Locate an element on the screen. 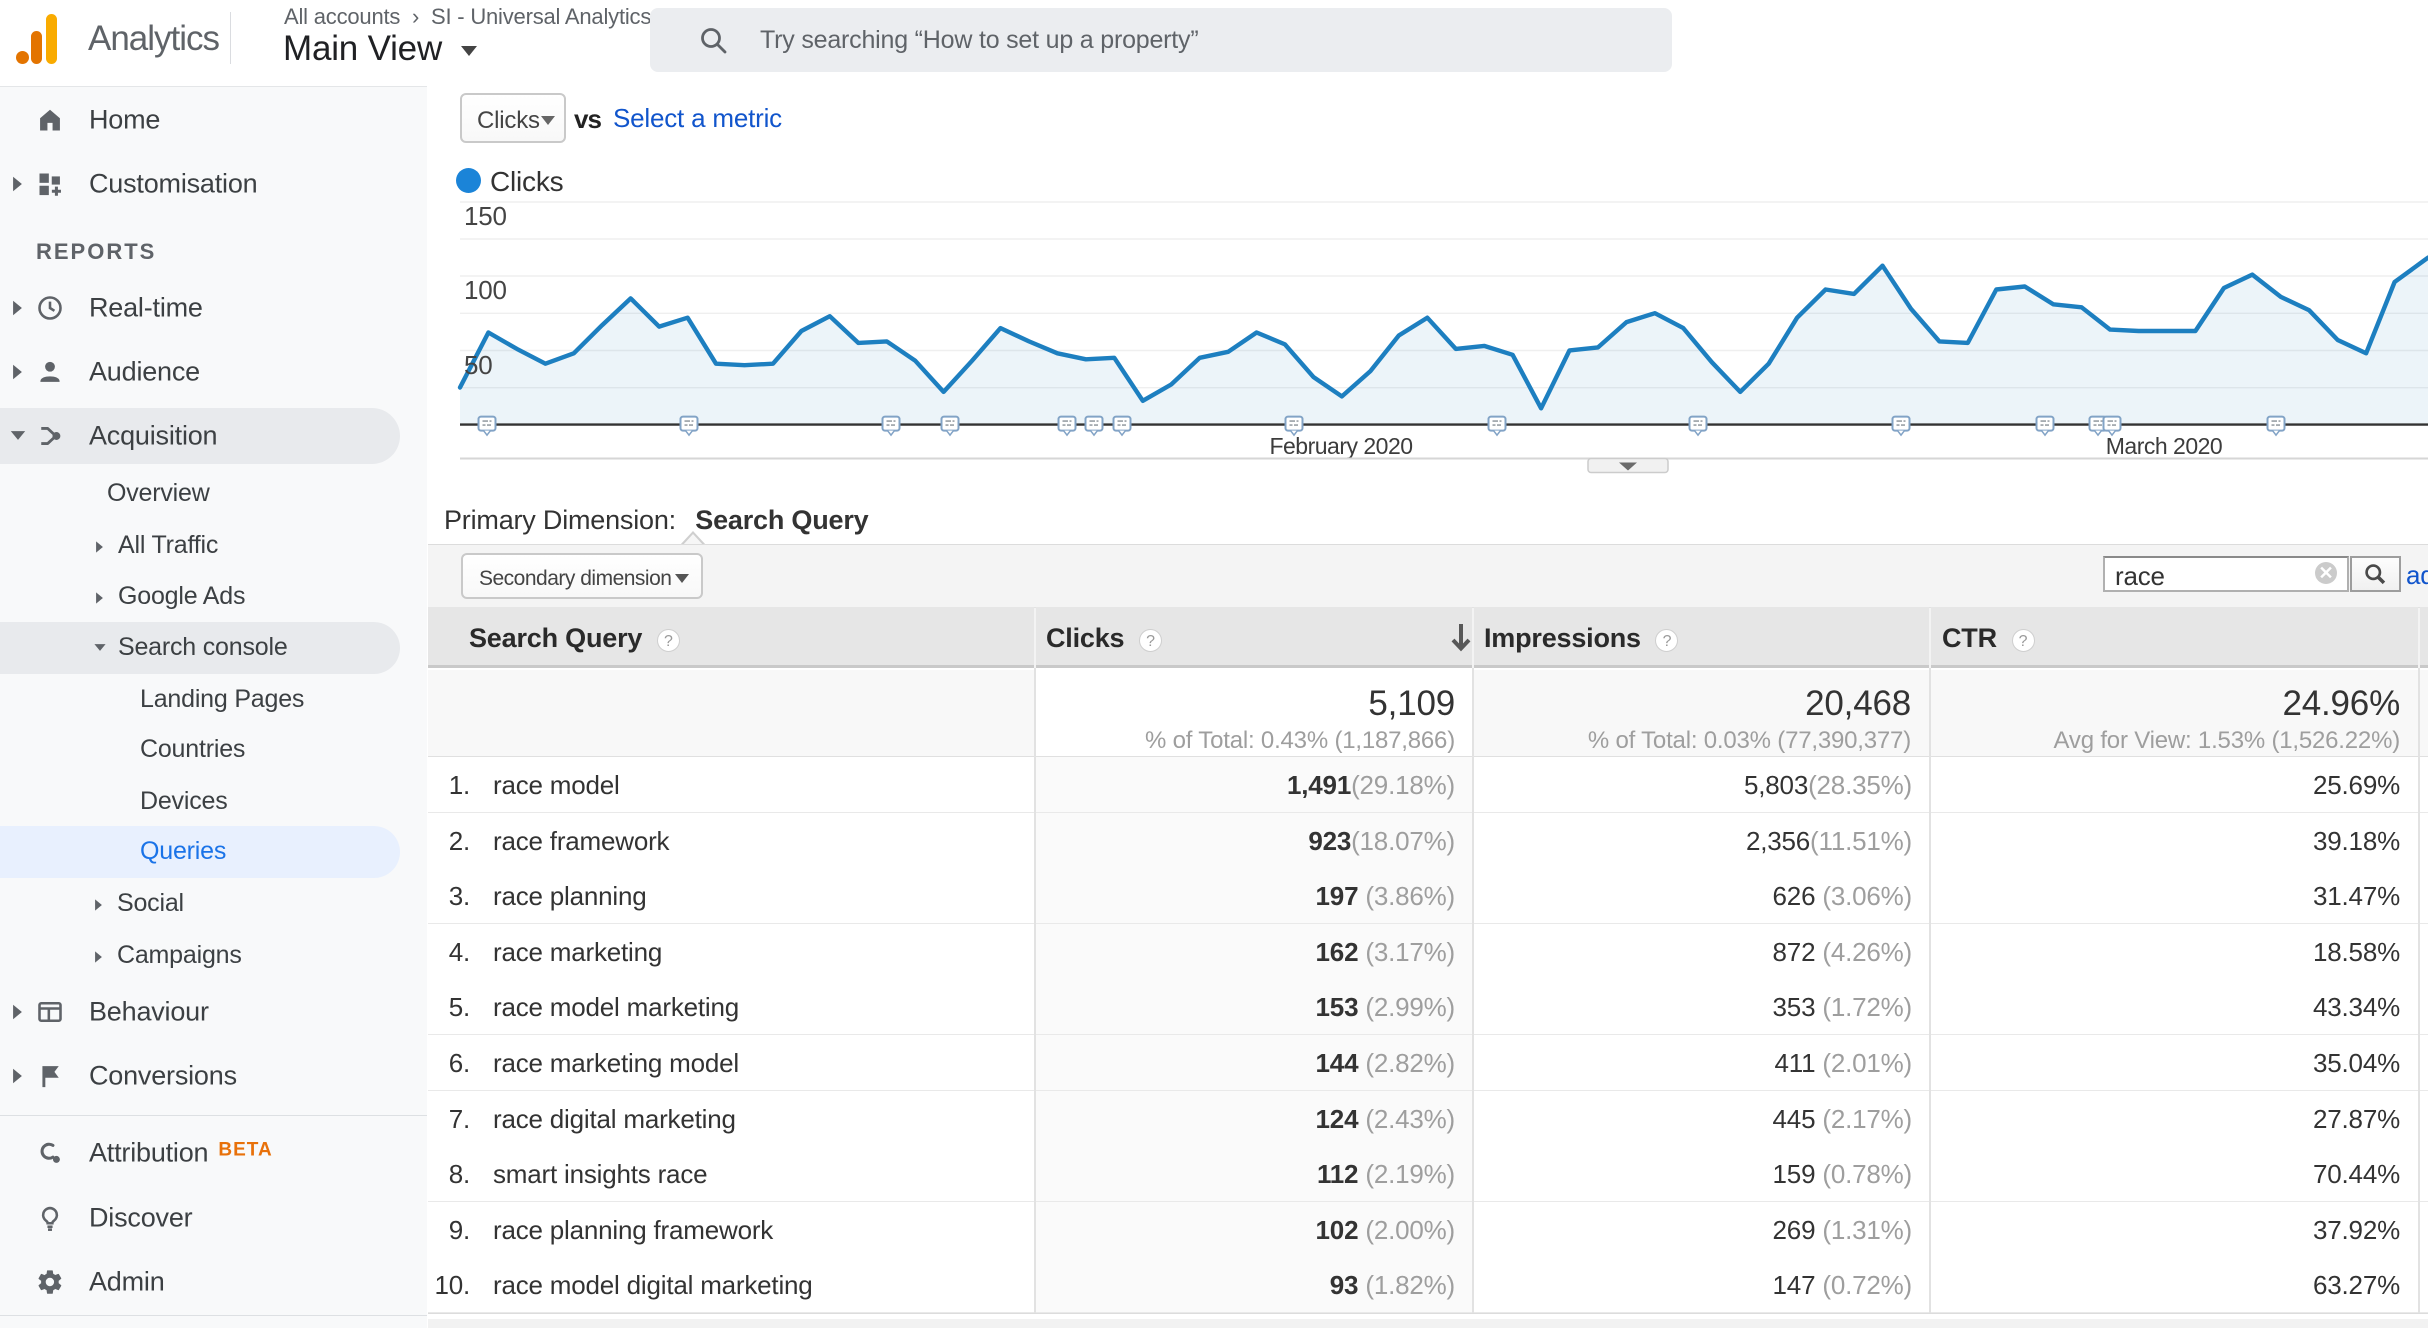  svg-text: 50 is located at coordinates (478, 365).